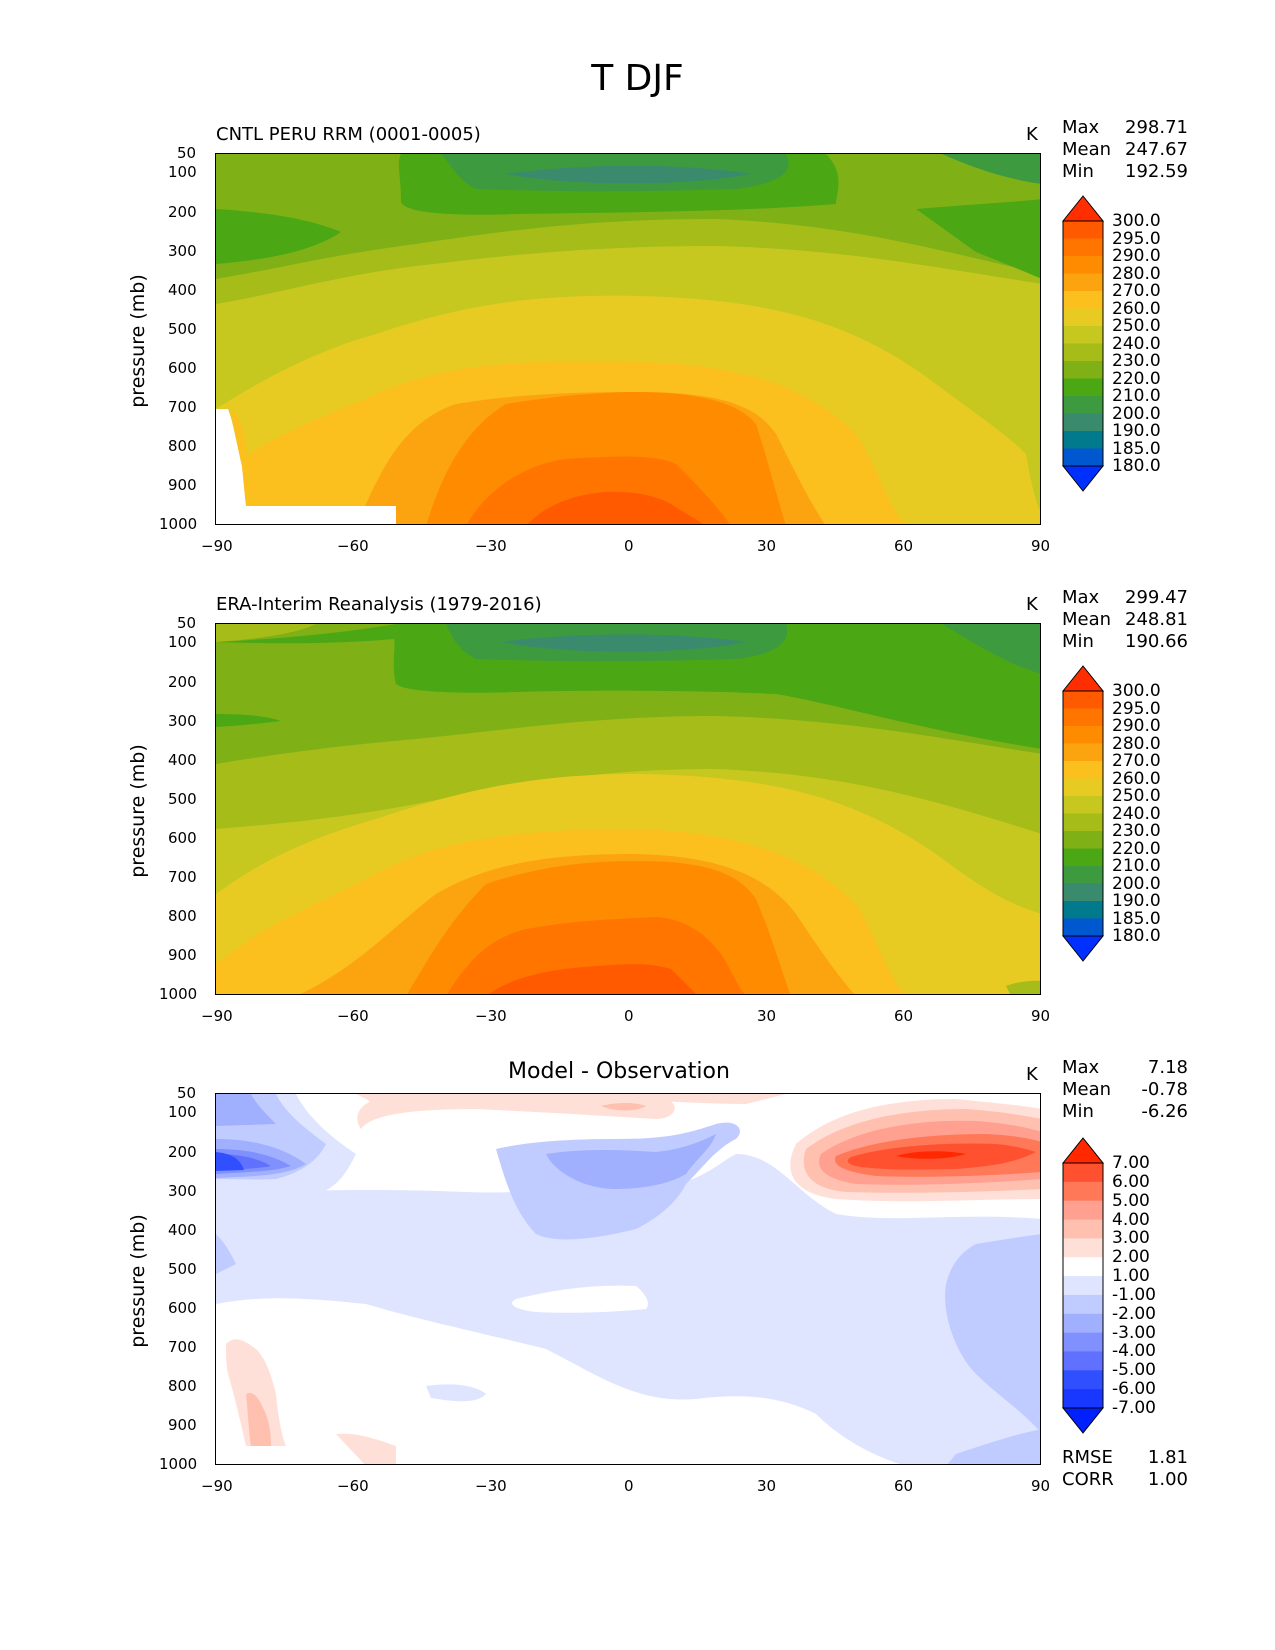  What do you see at coordinates (1134, 1294) in the screenshot?
I see `colorbar-tick-label: -1.00` at bounding box center [1134, 1294].